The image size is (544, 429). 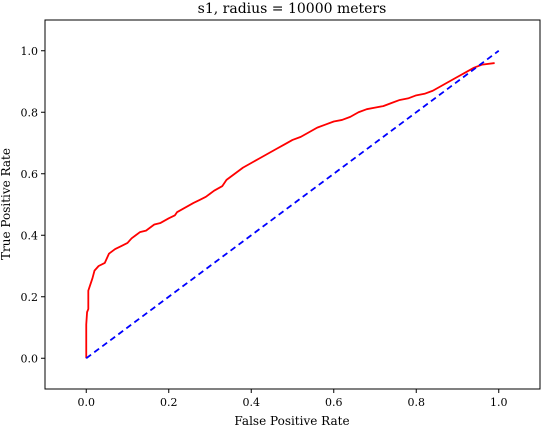 I want to click on x-tick-label: 0.4, so click(x=252, y=402).